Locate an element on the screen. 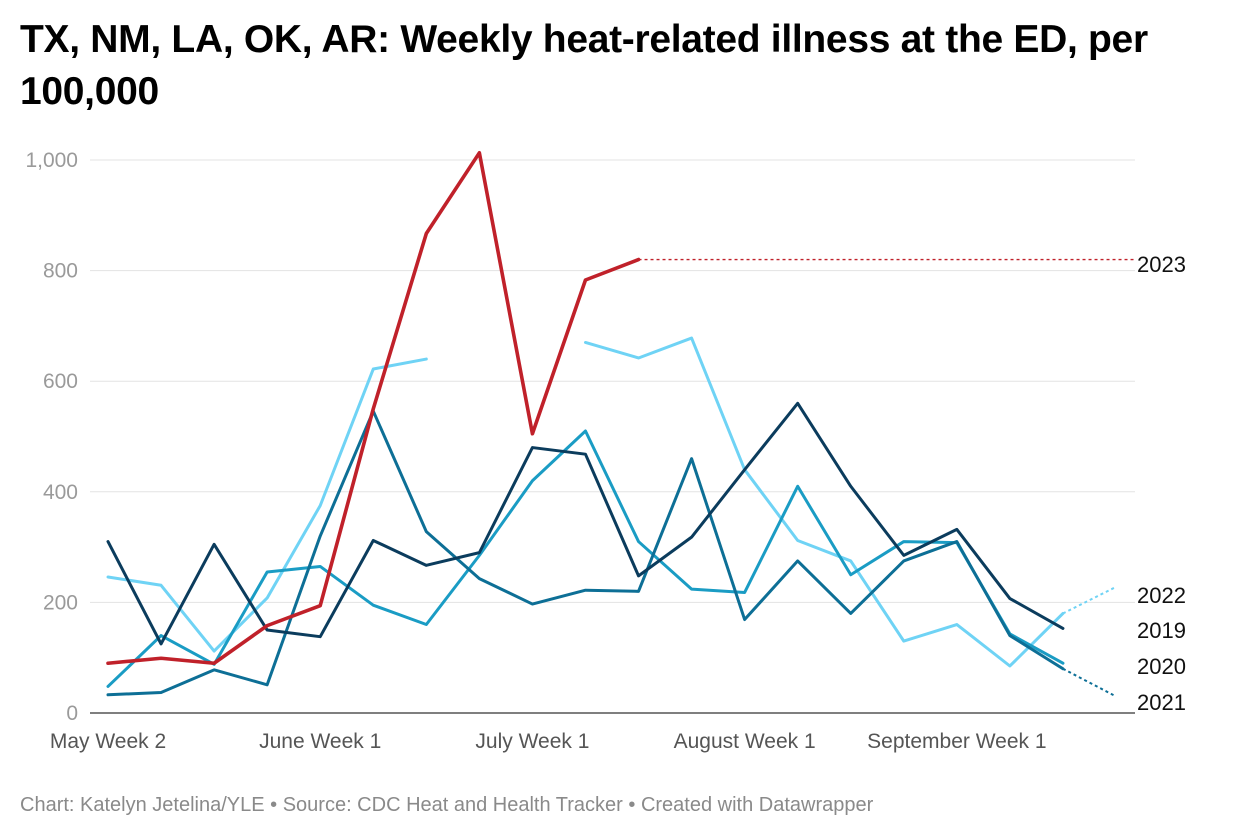  end-label-2022: 2022 is located at coordinates (1161, 595).